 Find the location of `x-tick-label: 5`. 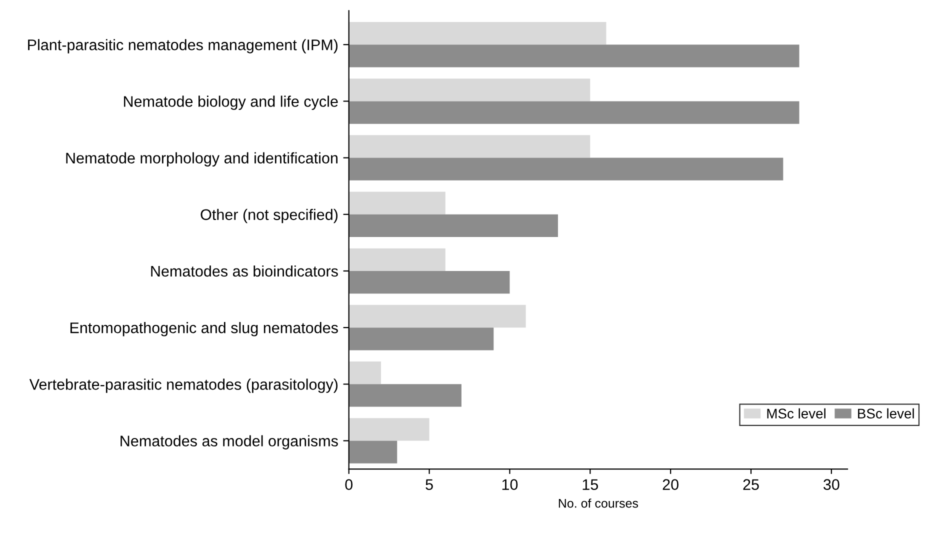

x-tick-label: 5 is located at coordinates (429, 484).